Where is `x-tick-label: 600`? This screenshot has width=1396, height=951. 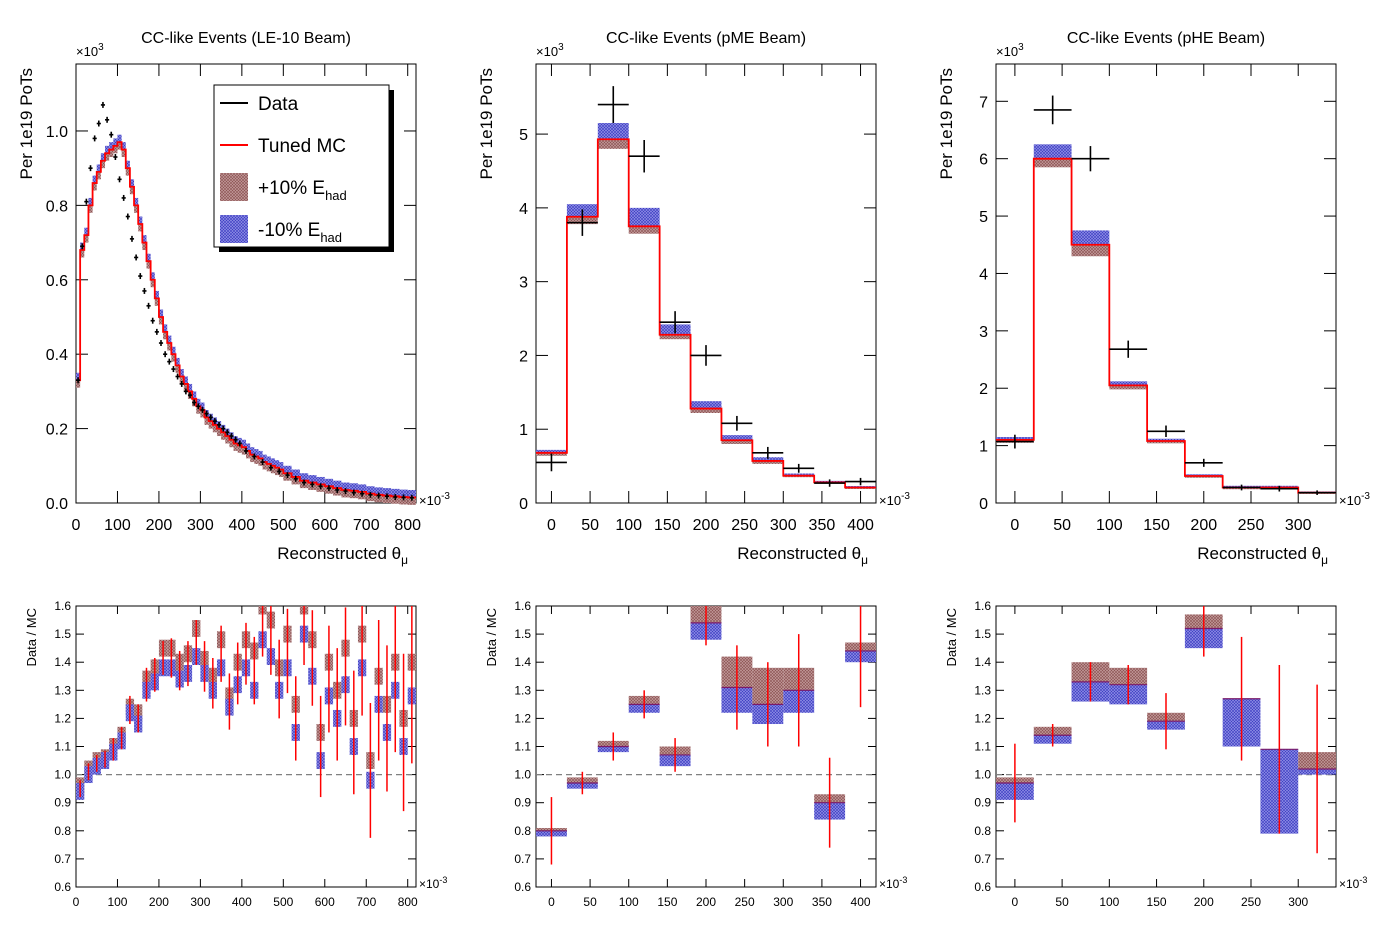 x-tick-label: 600 is located at coordinates (324, 525).